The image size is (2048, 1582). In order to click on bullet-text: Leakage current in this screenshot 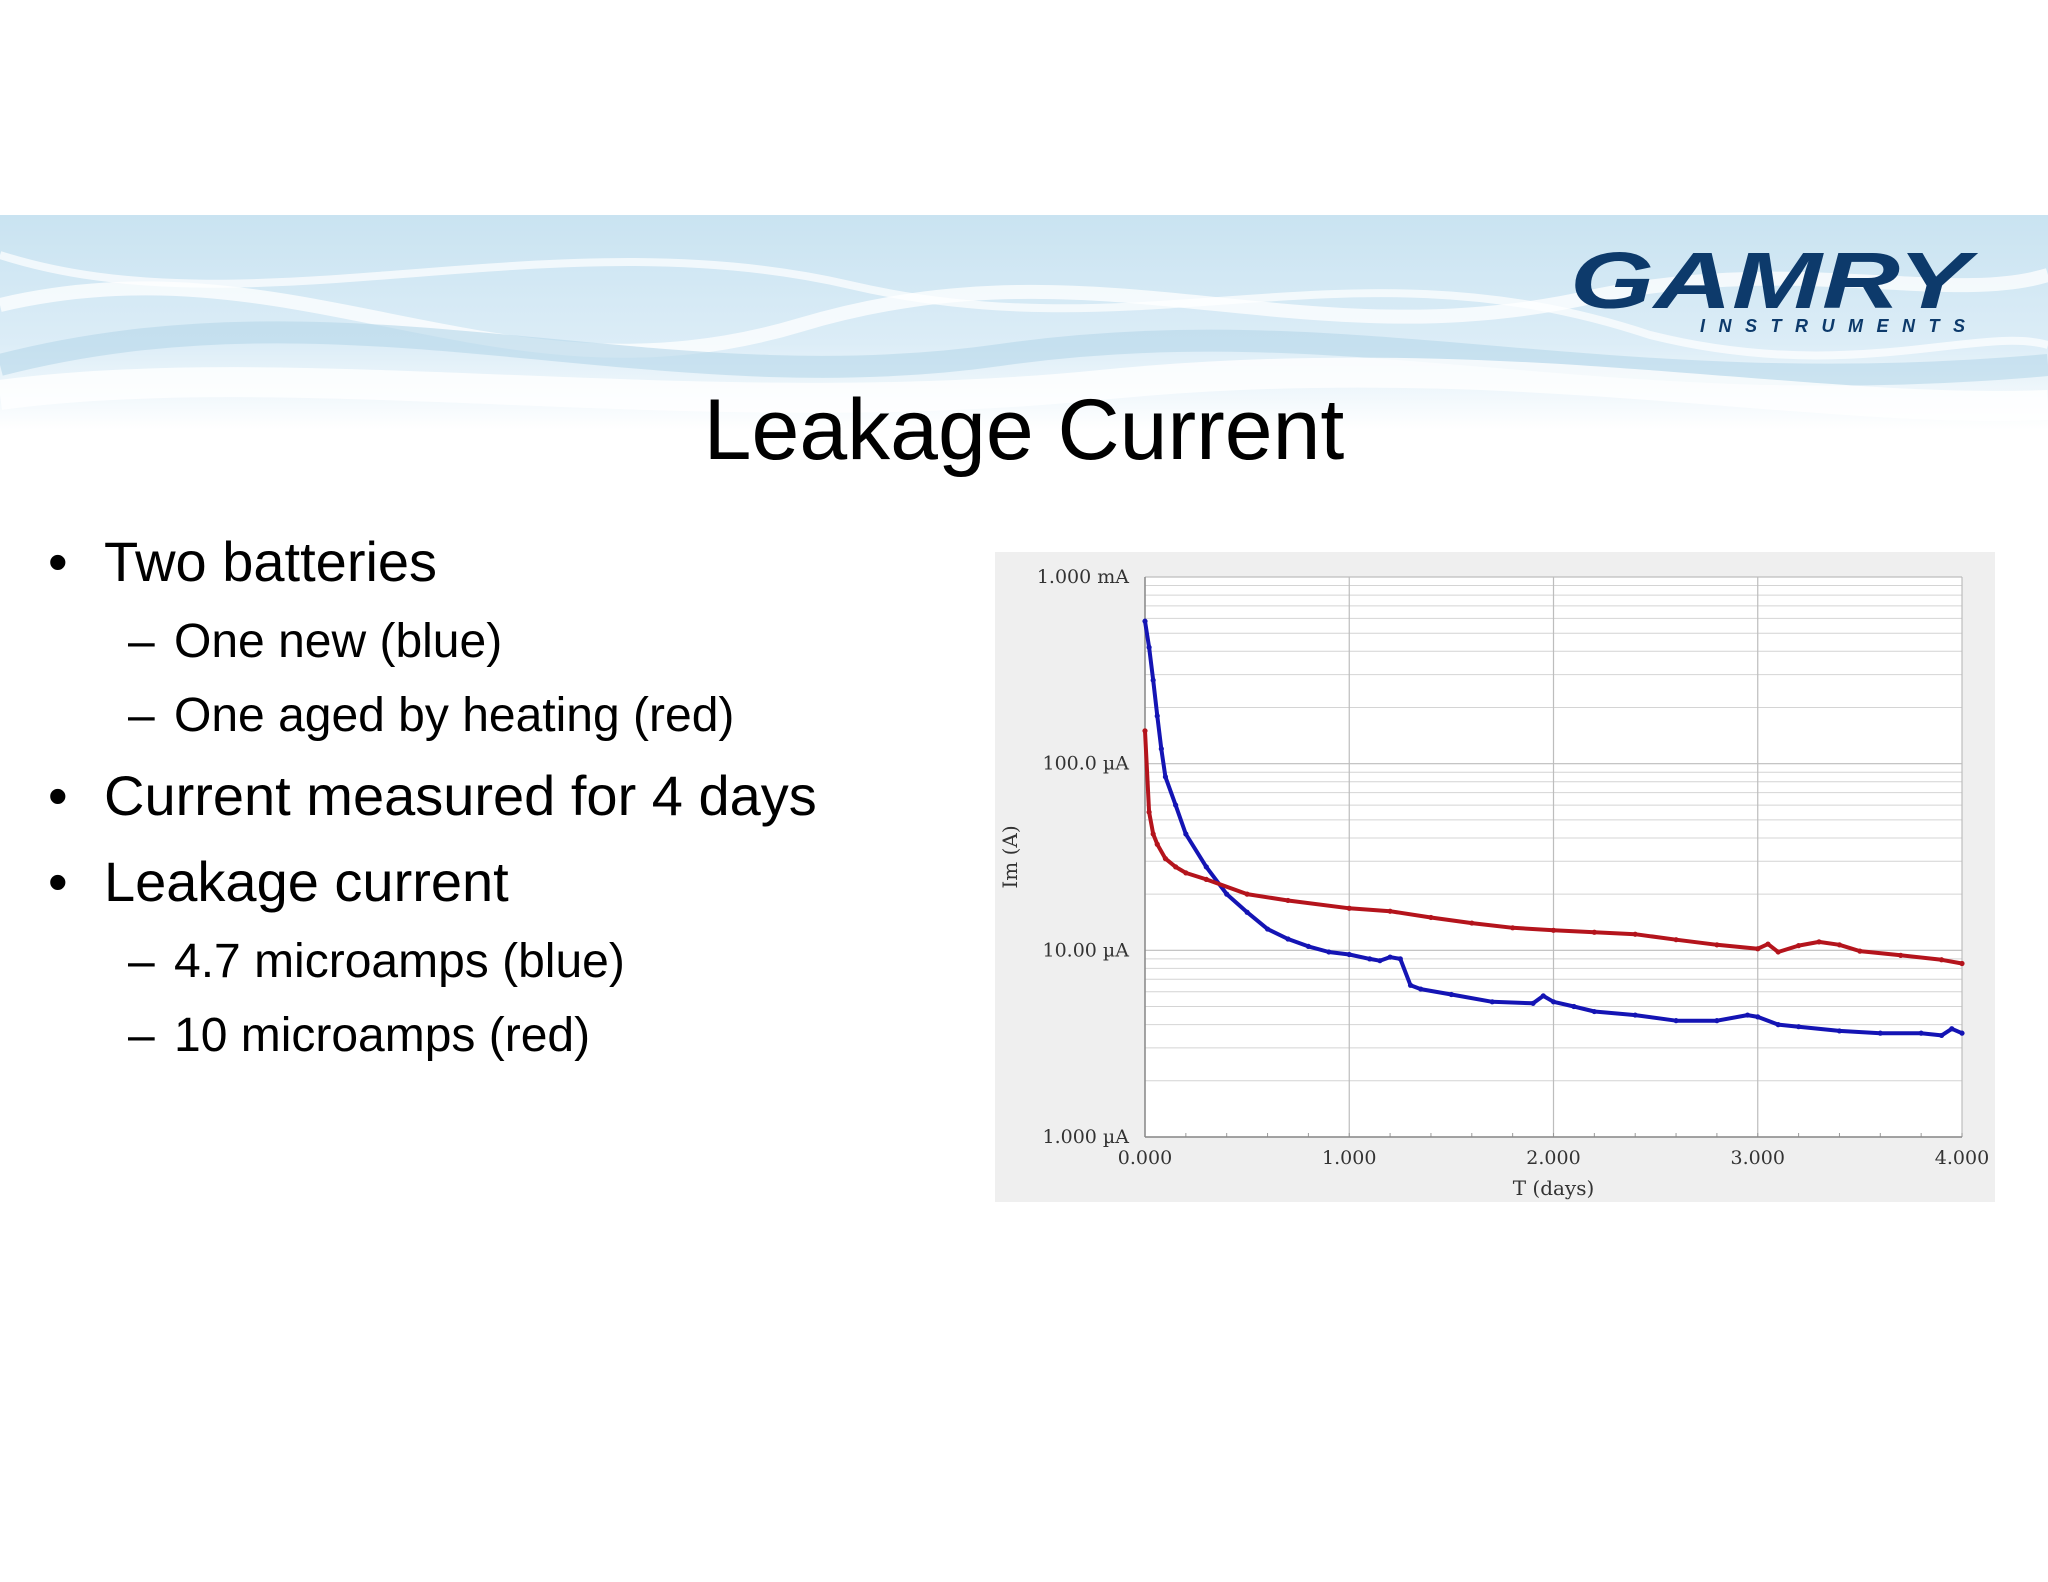, I will do `click(306, 881)`.